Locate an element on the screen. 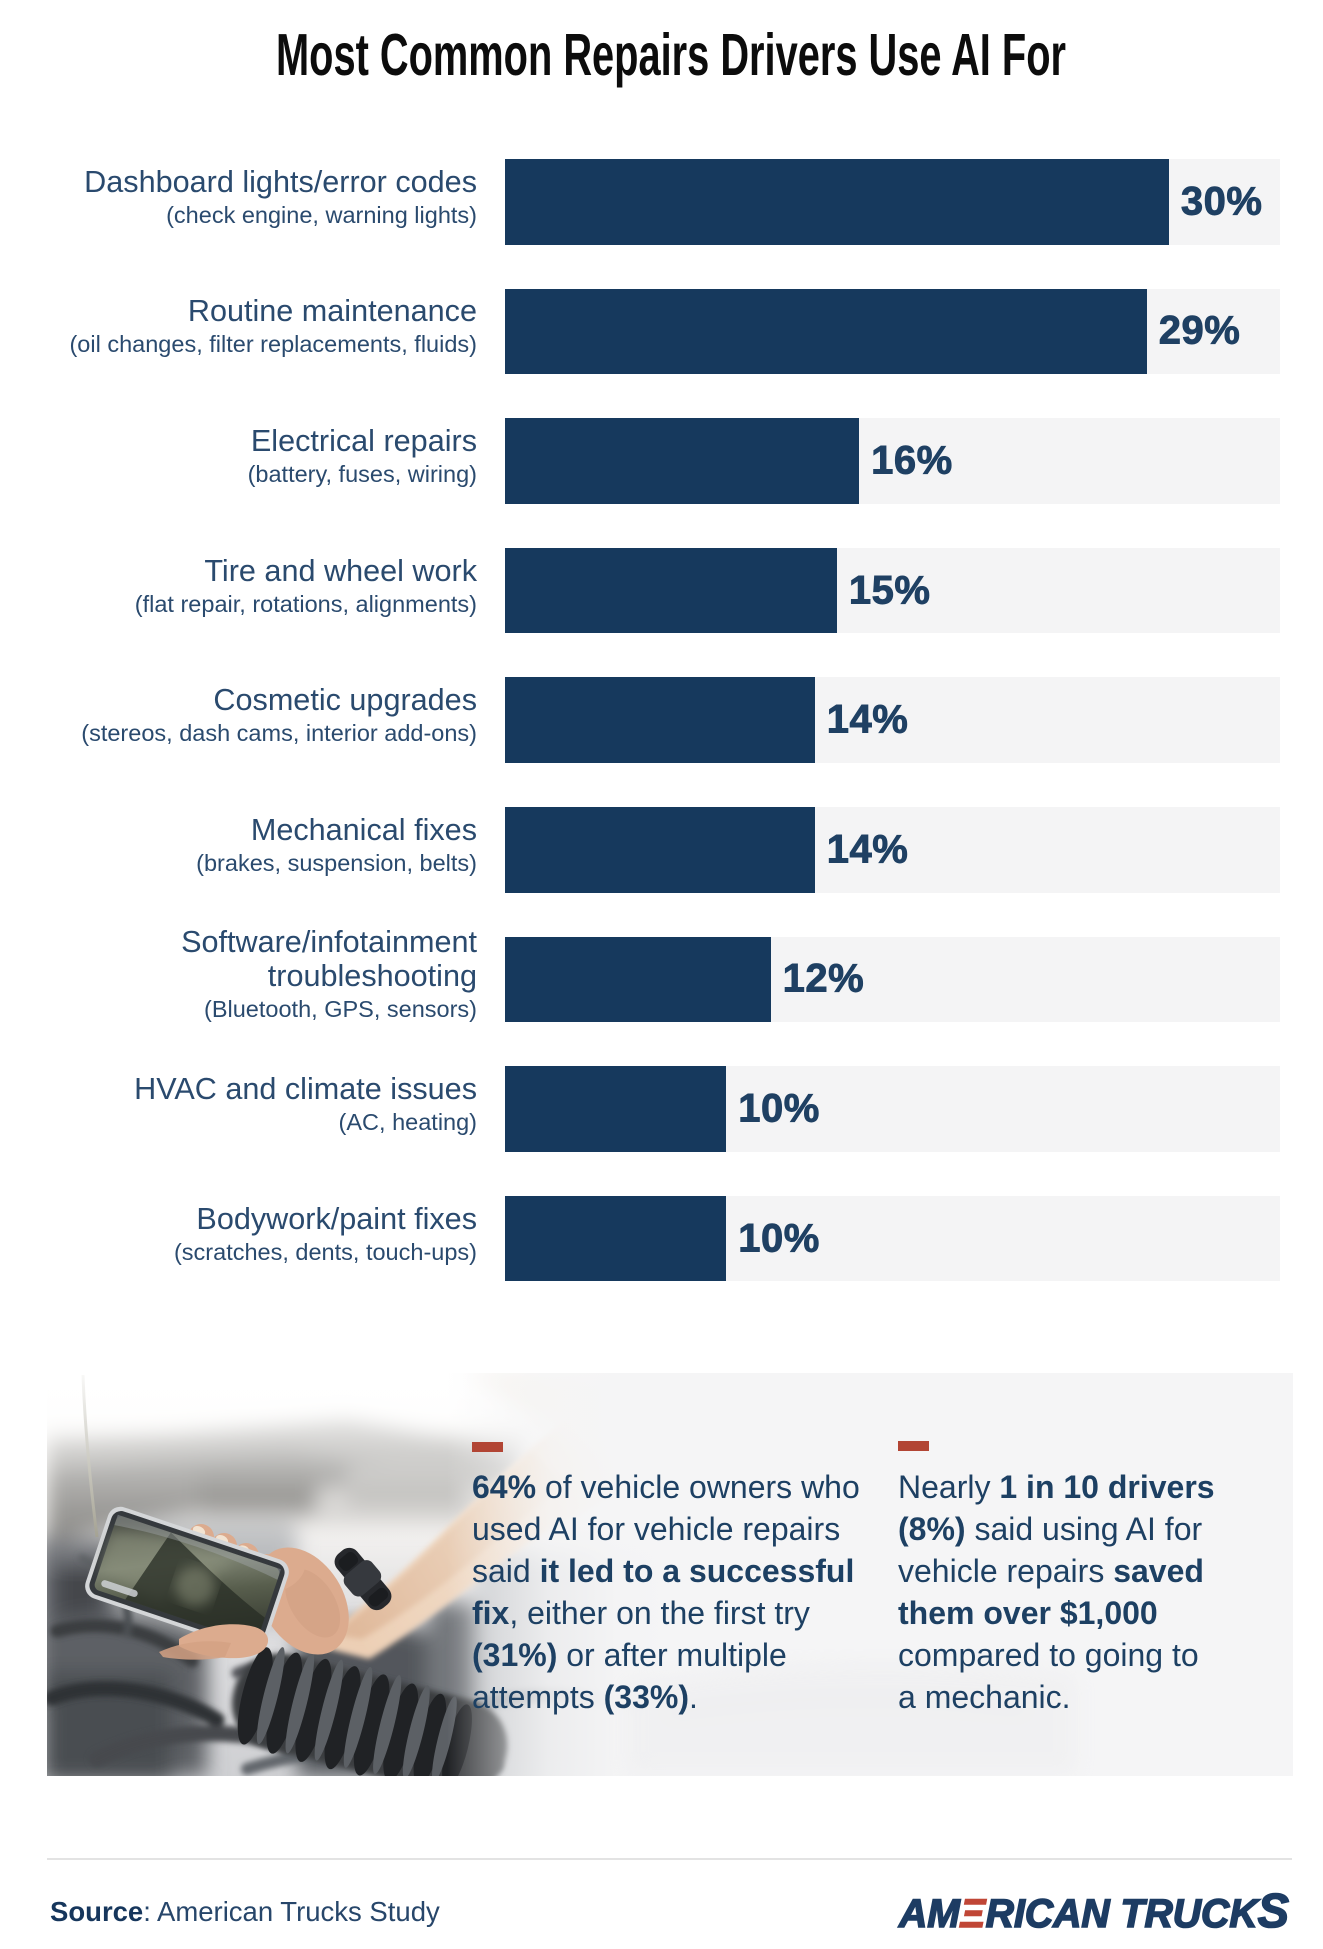  svg-text:Most Common Repairs Drivers Us: Most Common Repairs Drivers Use AI For is located at coordinates (671, 55).